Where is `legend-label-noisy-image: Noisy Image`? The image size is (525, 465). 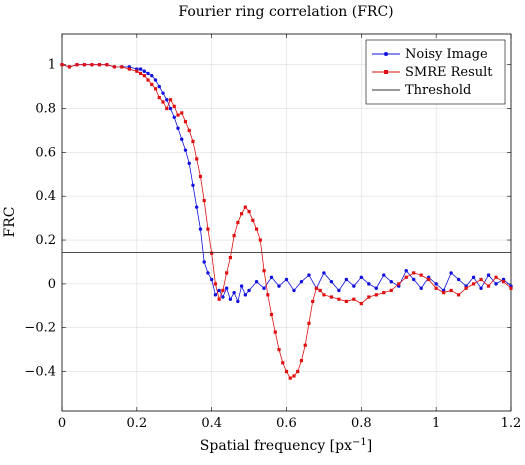
legend-label-noisy-image: Noisy Image is located at coordinates (446, 54).